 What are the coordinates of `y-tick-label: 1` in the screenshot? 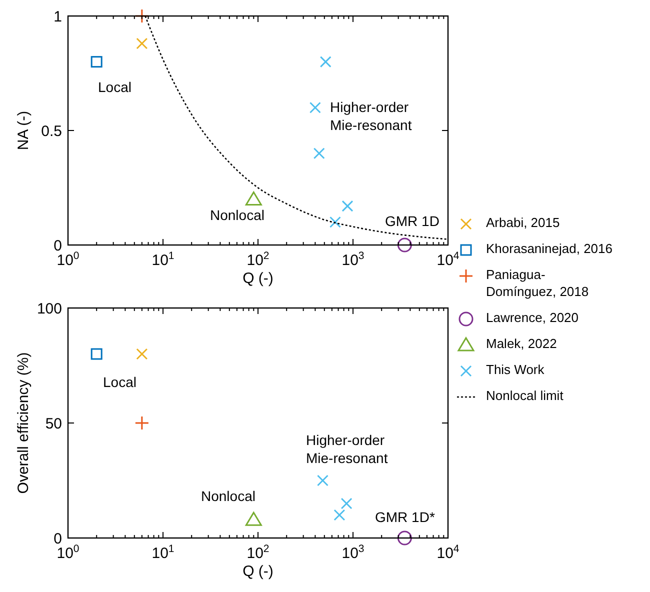 It's located at (58, 17).